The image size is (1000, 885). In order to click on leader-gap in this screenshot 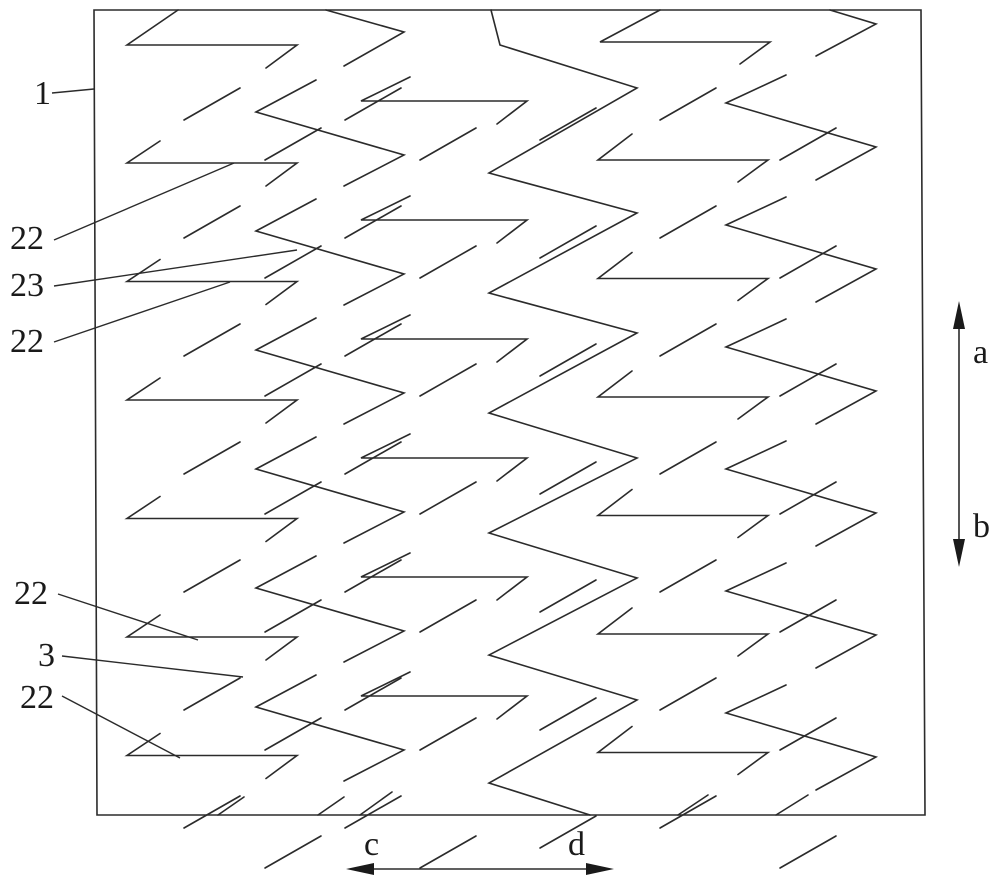, I will do `click(175, 268)`.